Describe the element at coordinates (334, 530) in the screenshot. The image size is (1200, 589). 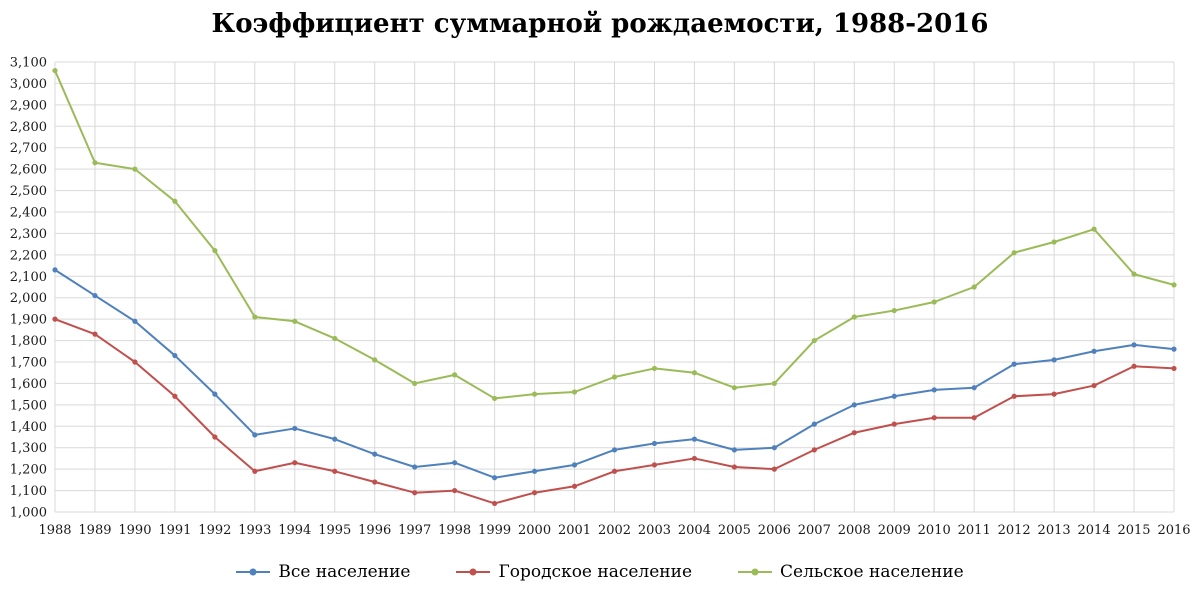
I see `x-tick-label: 1995` at that location.